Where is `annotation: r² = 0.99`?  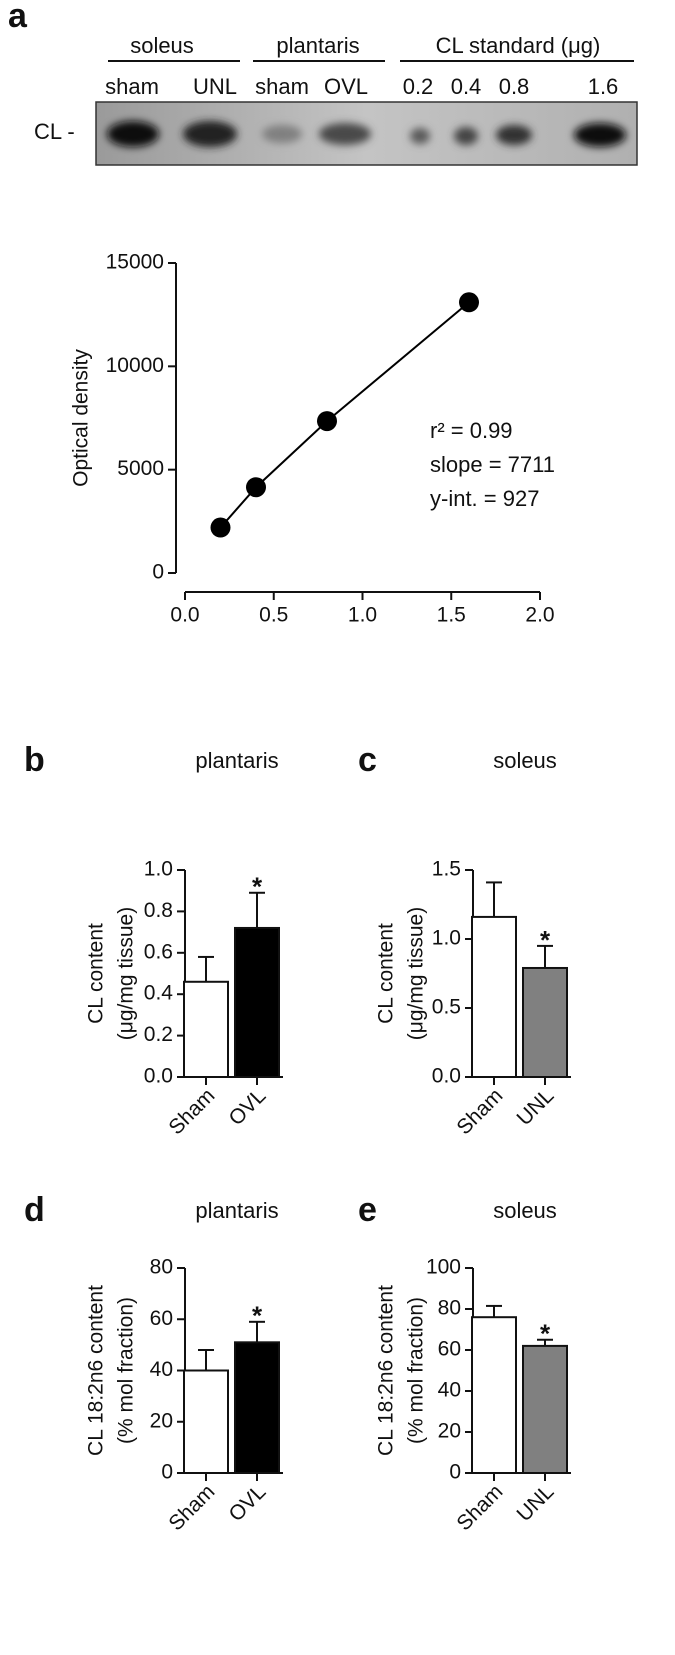 annotation: r² = 0.99 is located at coordinates (471, 430).